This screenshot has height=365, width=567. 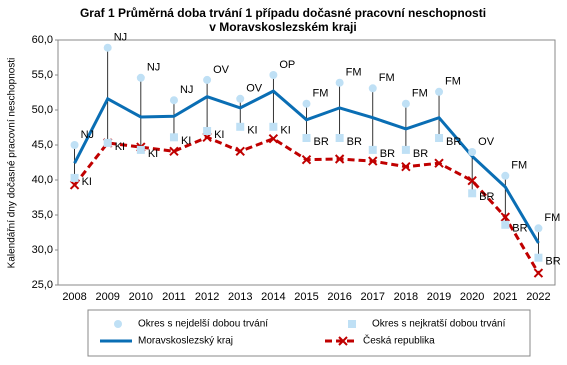 I want to click on x-tick-label: 2013, so click(x=240, y=297).